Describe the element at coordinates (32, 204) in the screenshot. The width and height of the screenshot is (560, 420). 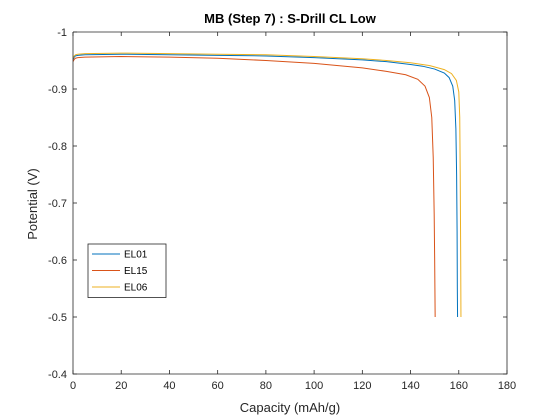
I see `y-axis-label: Potential (V)` at that location.